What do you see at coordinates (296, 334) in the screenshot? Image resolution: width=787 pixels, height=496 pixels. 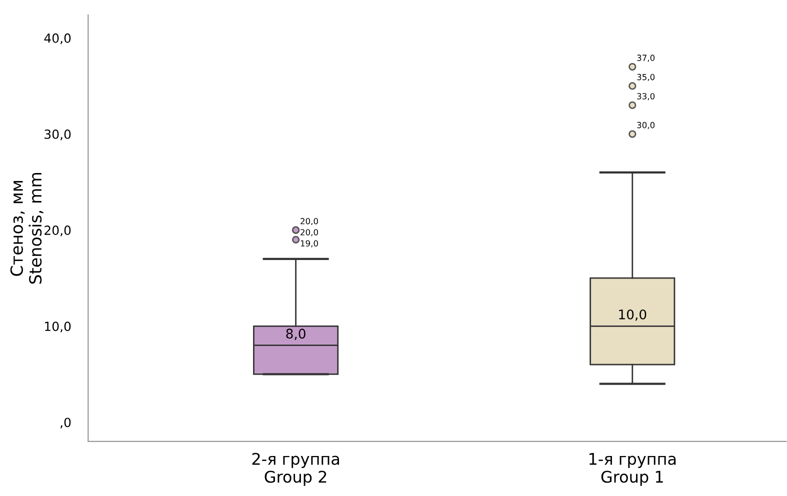 I see `annotation: 8,0` at bounding box center [296, 334].